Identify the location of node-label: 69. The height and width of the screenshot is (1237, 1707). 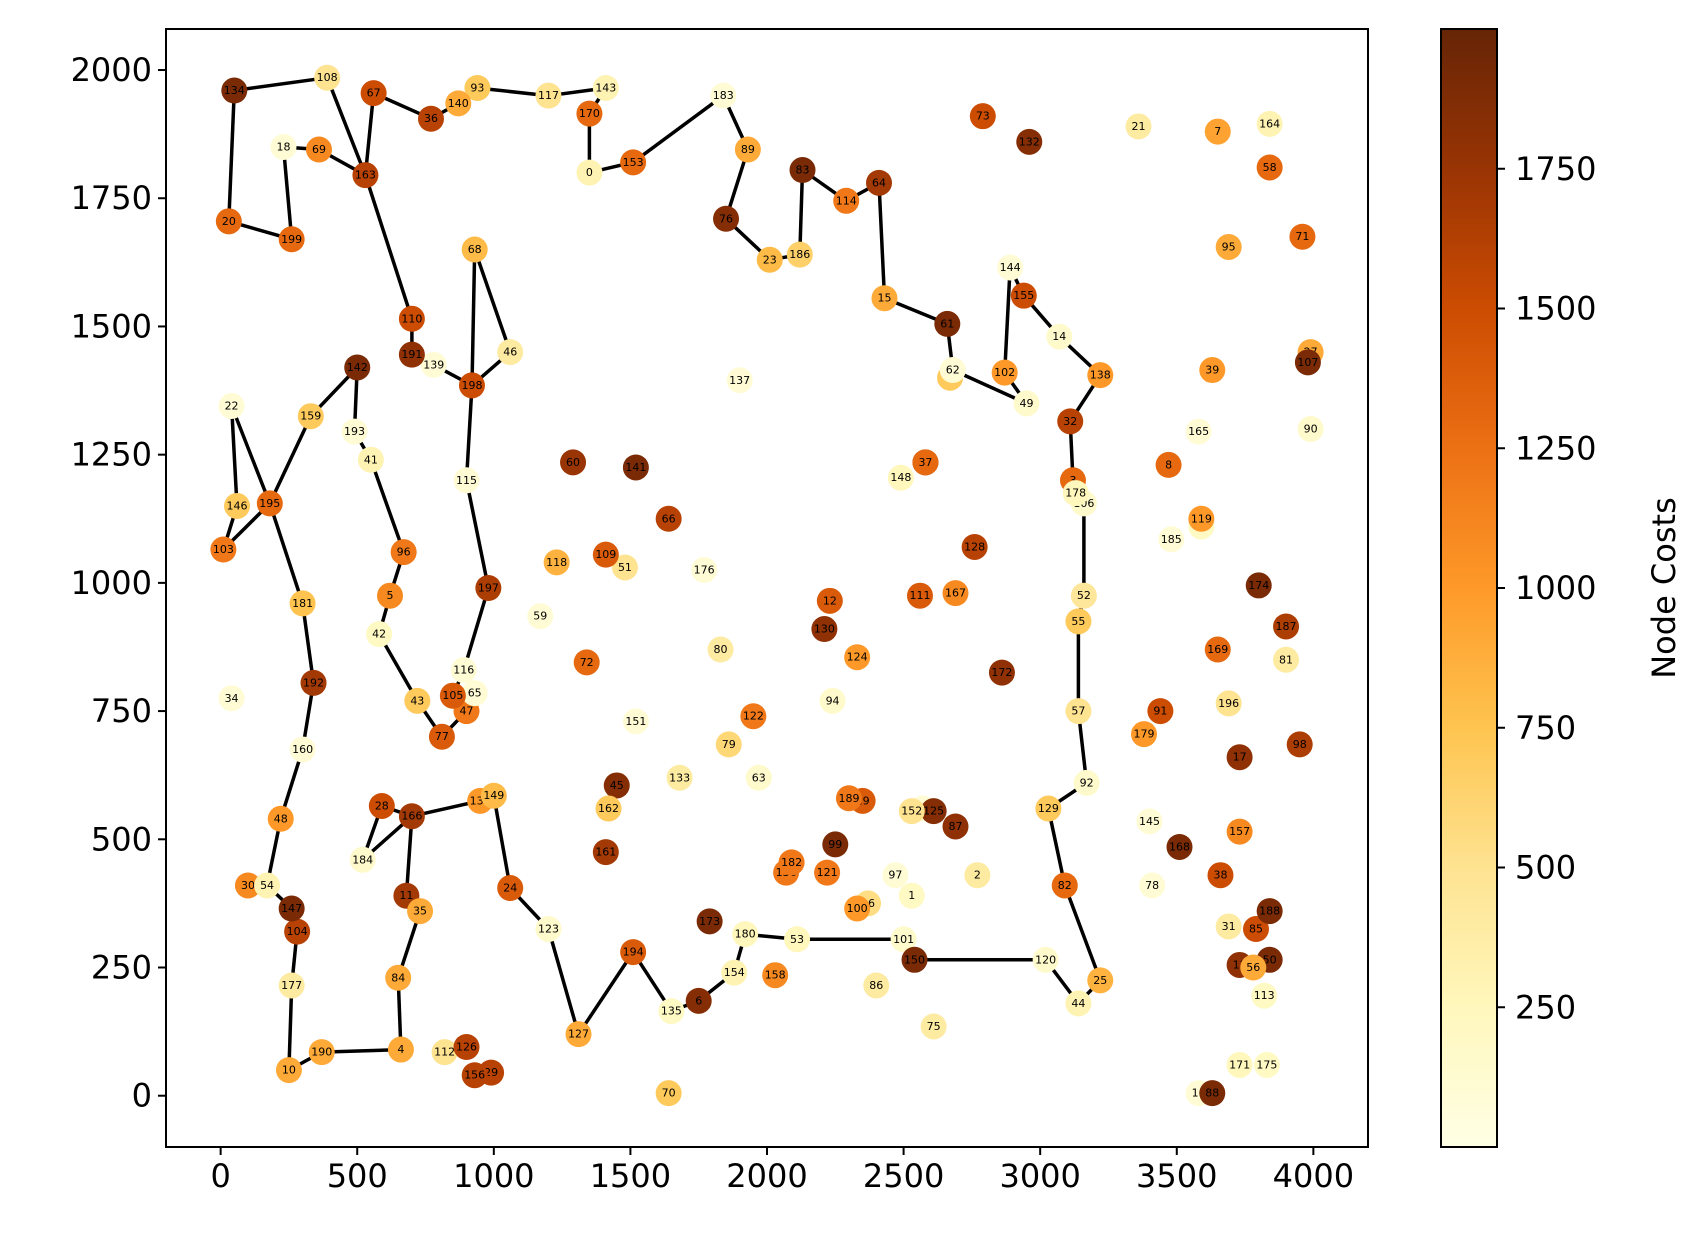
(319, 149).